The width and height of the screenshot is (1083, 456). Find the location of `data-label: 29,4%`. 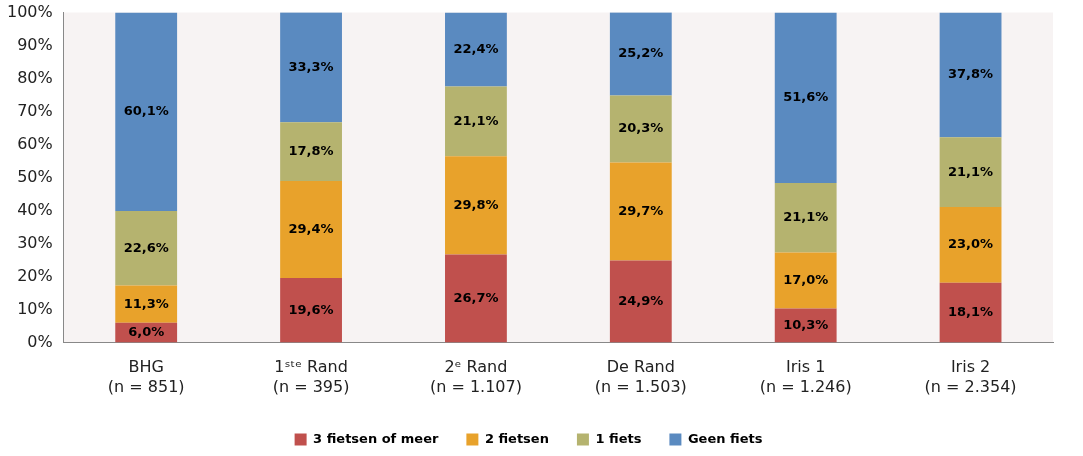

data-label: 29,4% is located at coordinates (311, 228).